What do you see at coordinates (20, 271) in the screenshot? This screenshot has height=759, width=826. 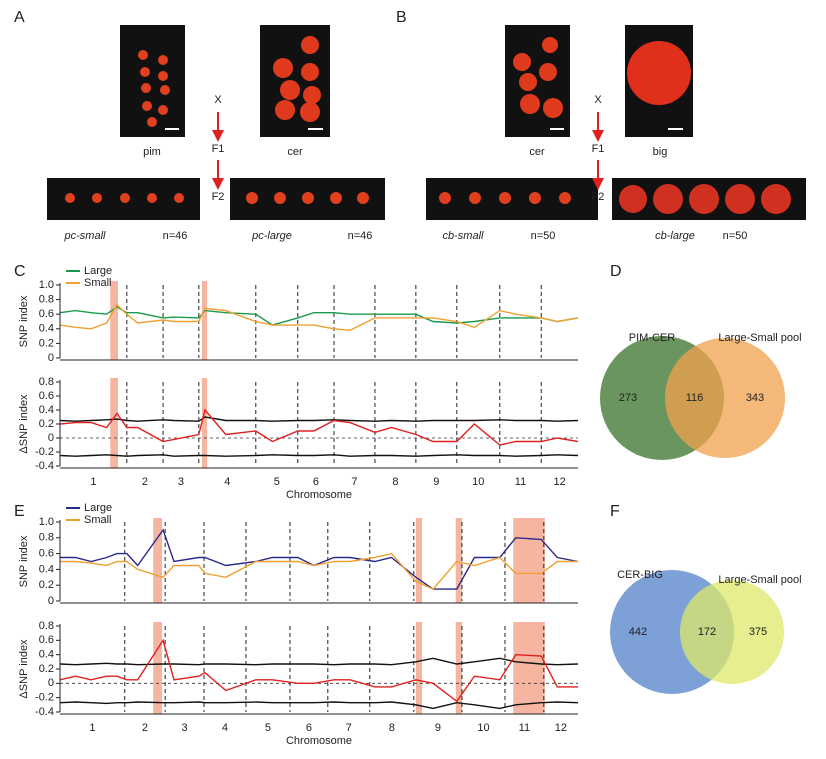 I see `panel-label: C` at bounding box center [20, 271].